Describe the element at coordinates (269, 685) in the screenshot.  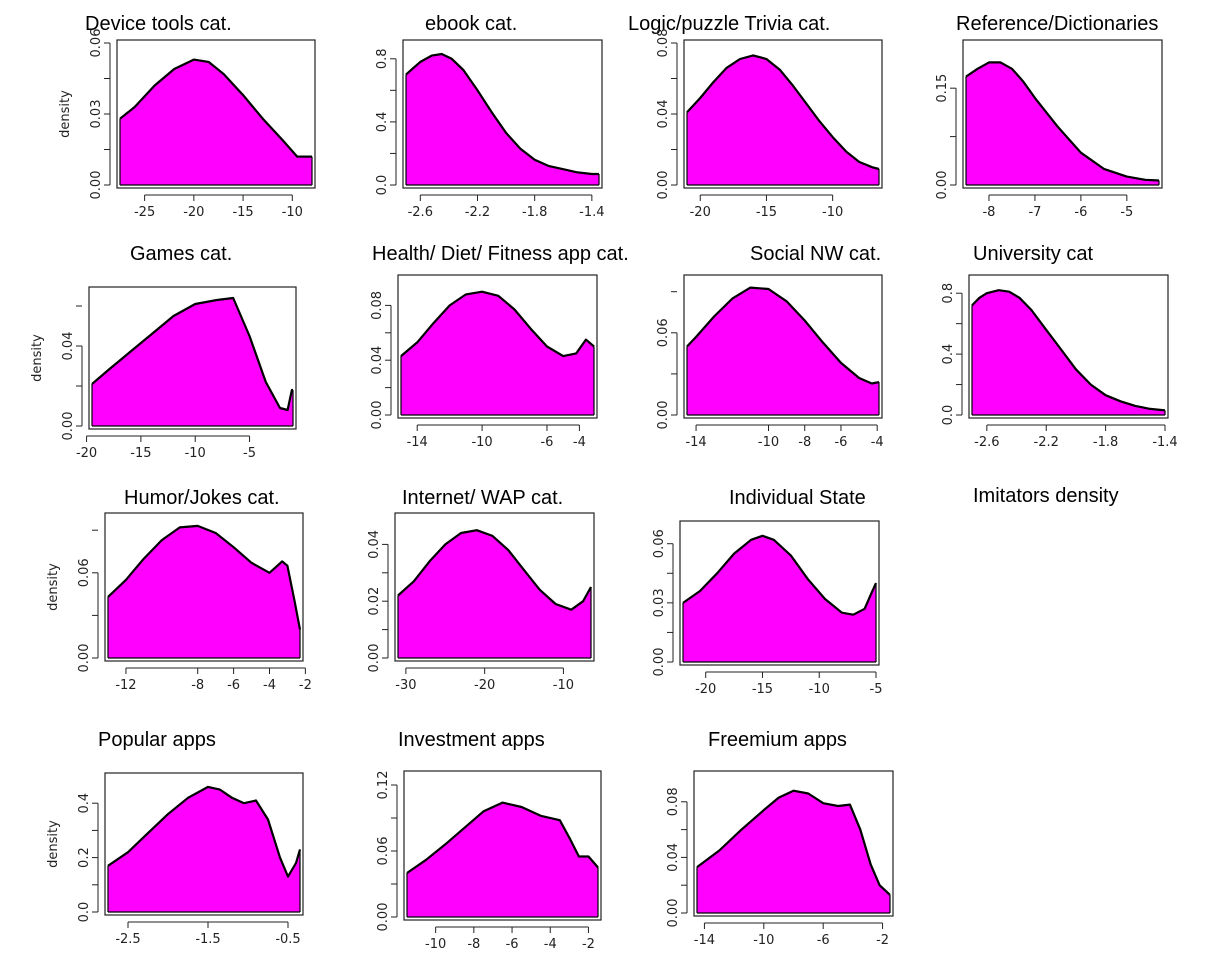
I see `x-tick-label: -4` at that location.